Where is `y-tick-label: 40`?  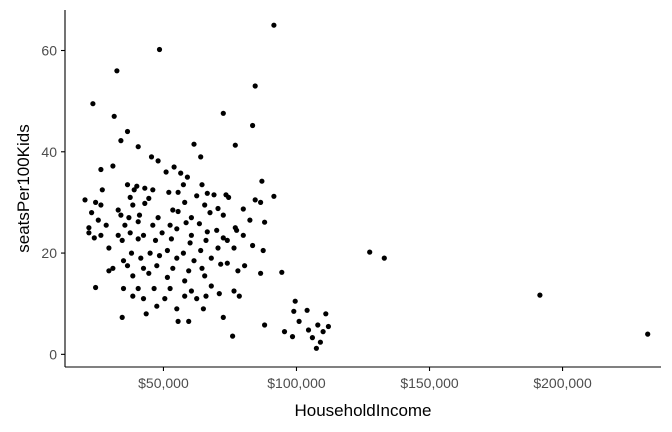 y-tick-label: 40 is located at coordinates (49, 152).